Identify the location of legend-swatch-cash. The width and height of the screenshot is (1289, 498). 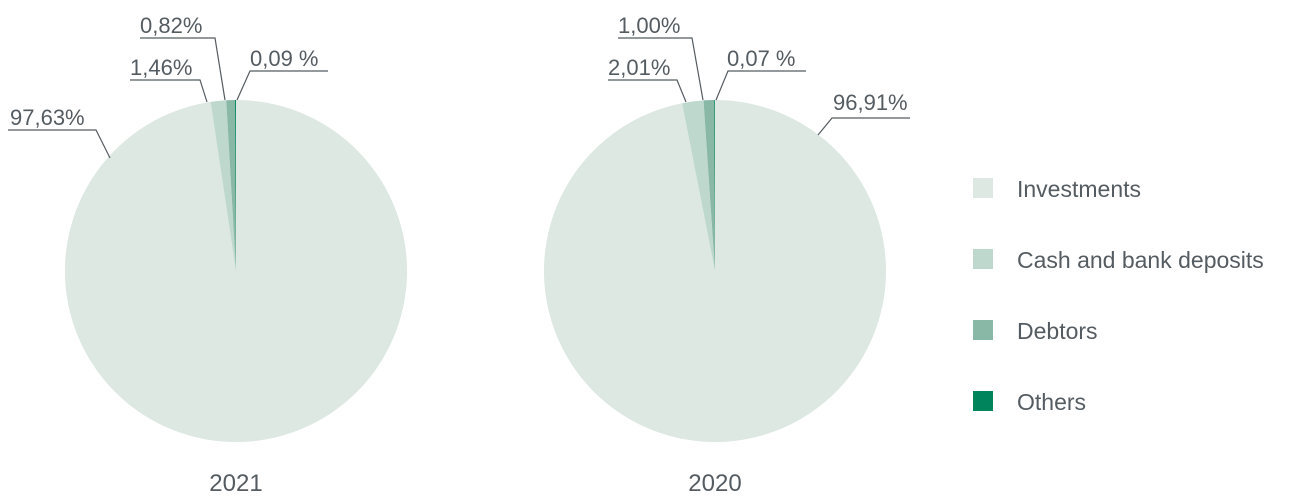
(983, 259).